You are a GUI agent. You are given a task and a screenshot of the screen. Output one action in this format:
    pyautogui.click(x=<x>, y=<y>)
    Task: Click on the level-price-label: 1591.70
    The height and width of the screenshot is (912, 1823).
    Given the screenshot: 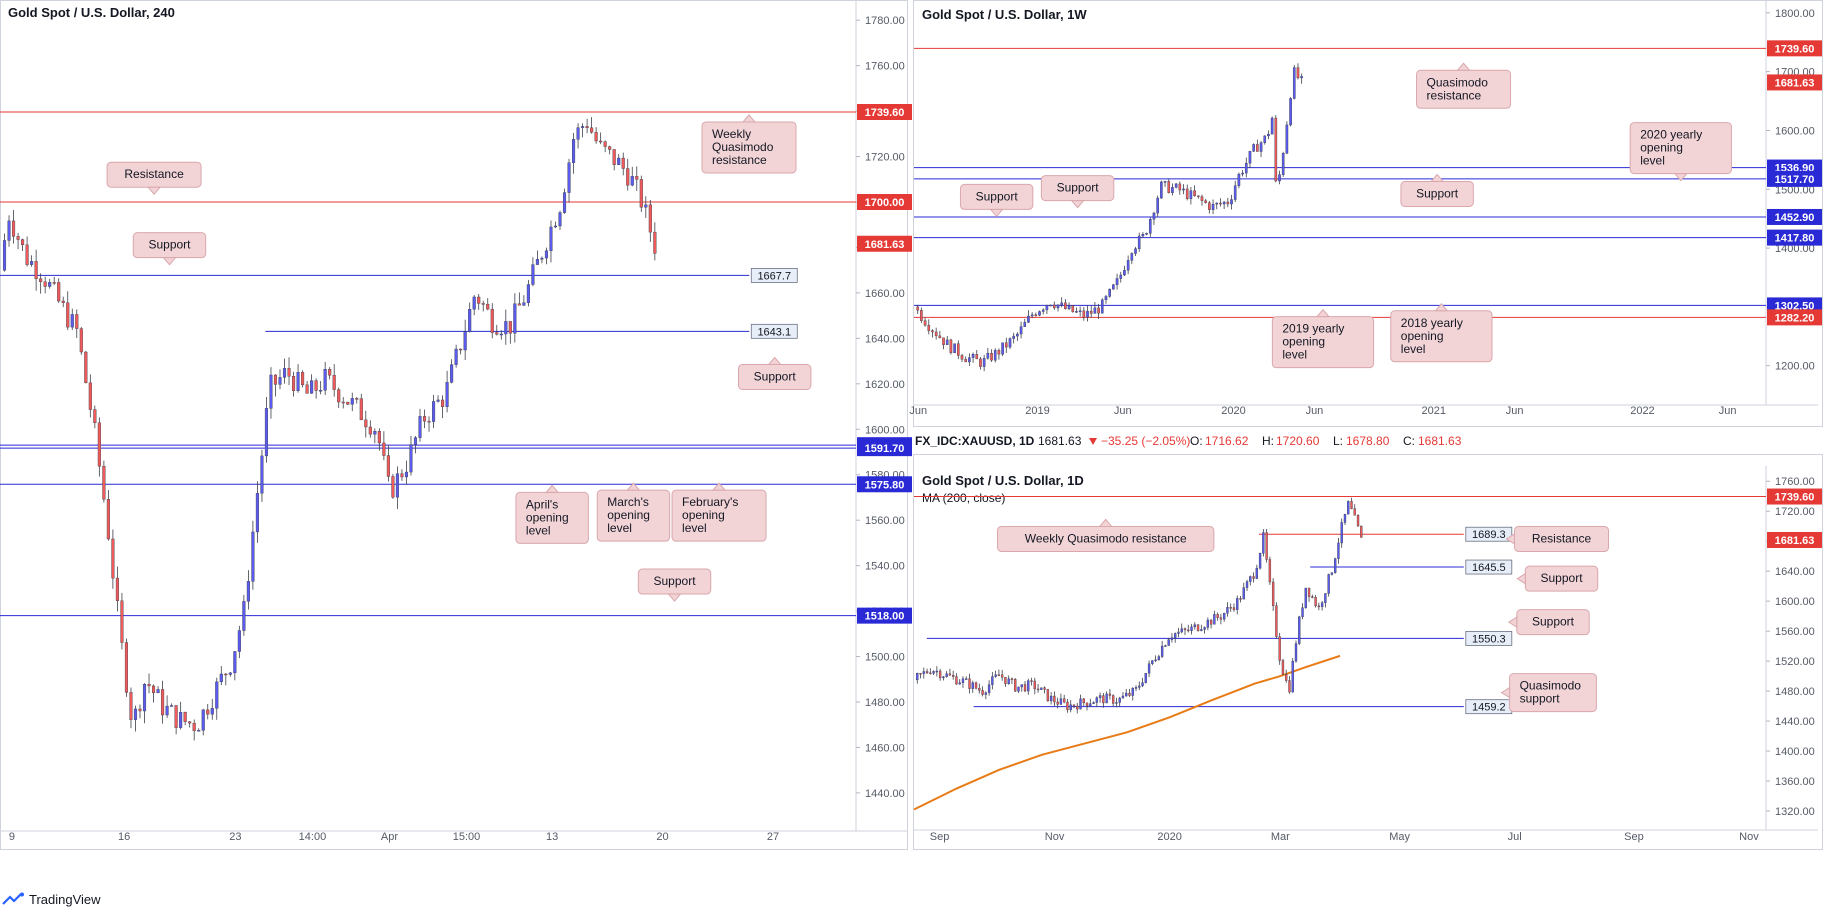 What is the action you would take?
    pyautogui.click(x=885, y=449)
    